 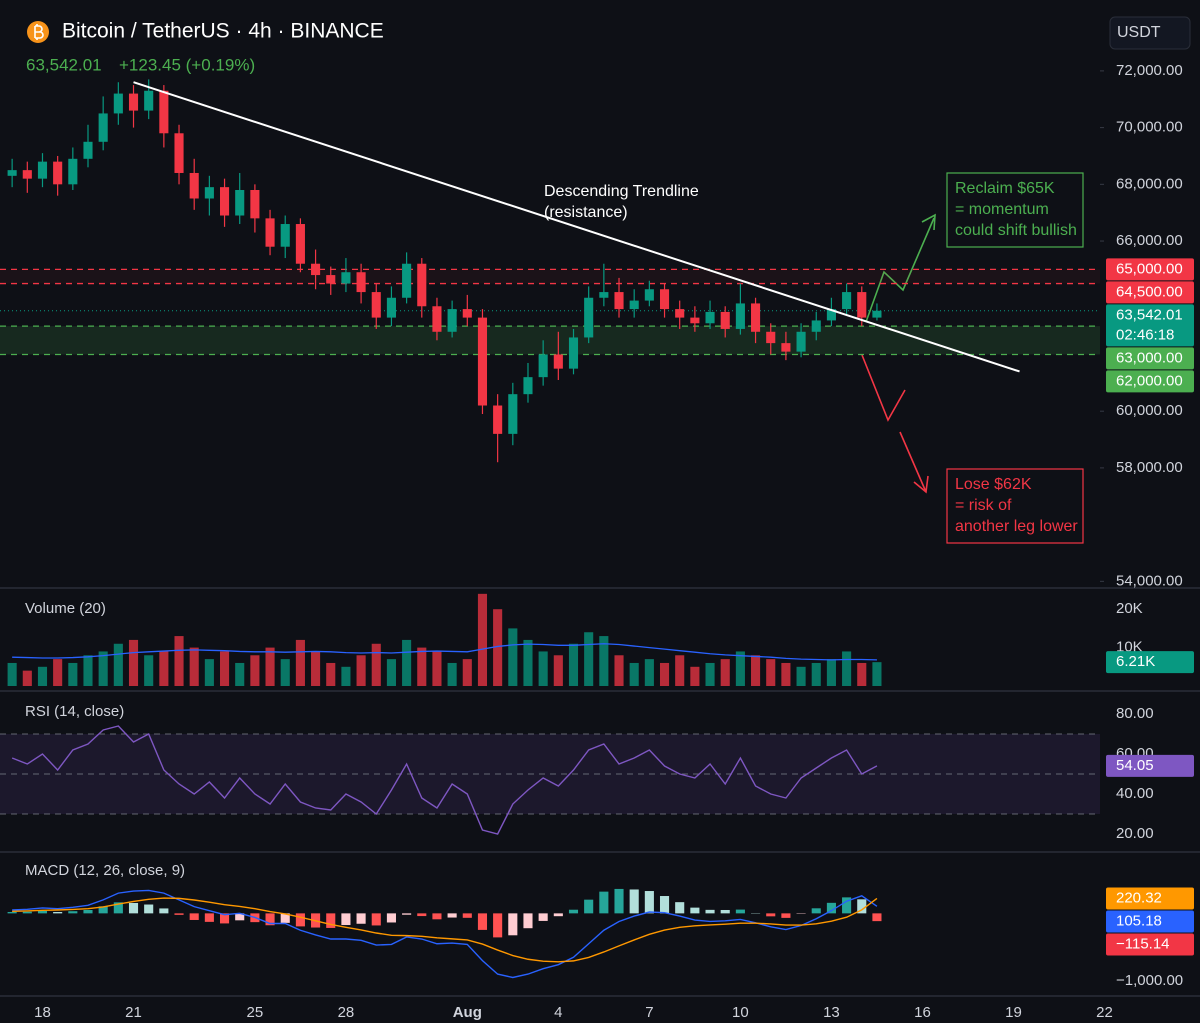 I want to click on x-tick-label: 10, so click(x=740, y=1012).